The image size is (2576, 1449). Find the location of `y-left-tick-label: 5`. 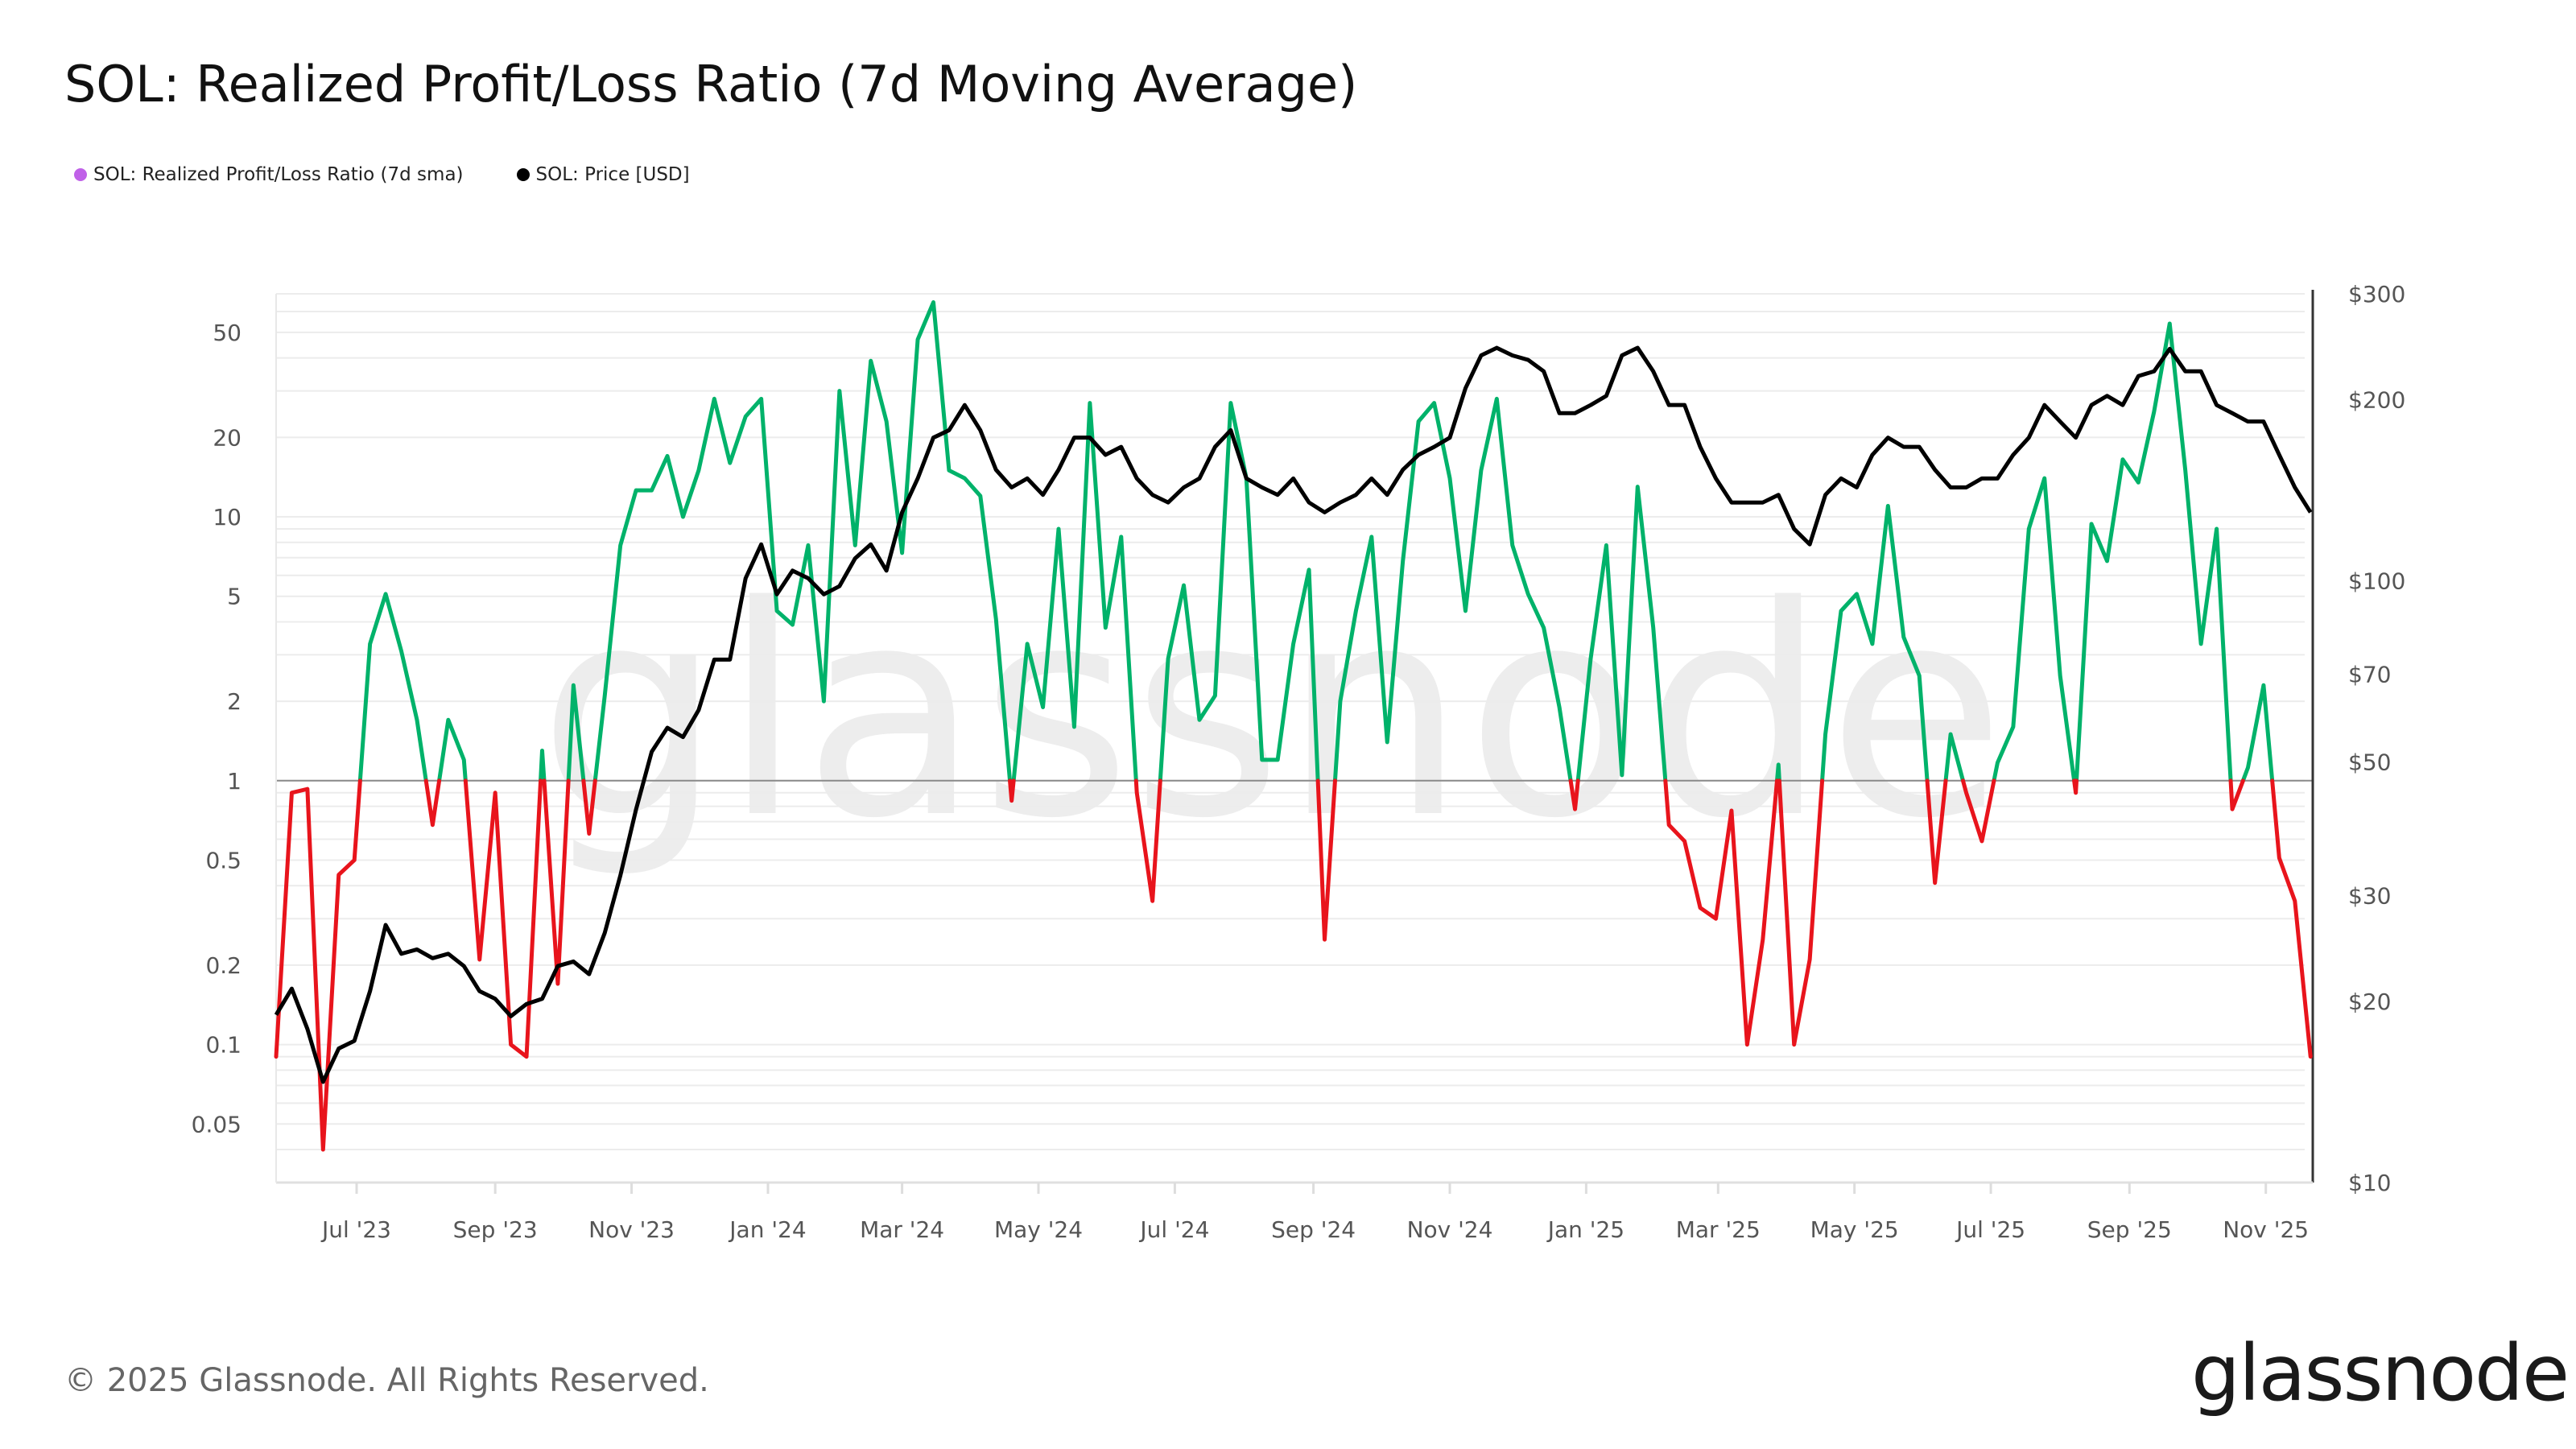

y-left-tick-label: 5 is located at coordinates (234, 597).